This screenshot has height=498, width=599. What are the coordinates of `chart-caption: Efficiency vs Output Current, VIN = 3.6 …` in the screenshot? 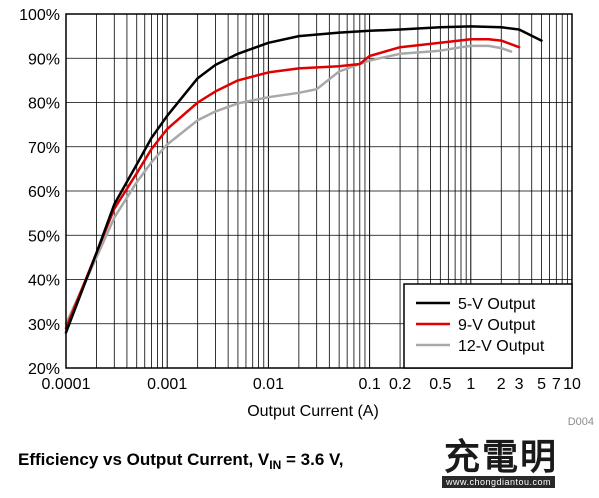 It's located at (181, 461).